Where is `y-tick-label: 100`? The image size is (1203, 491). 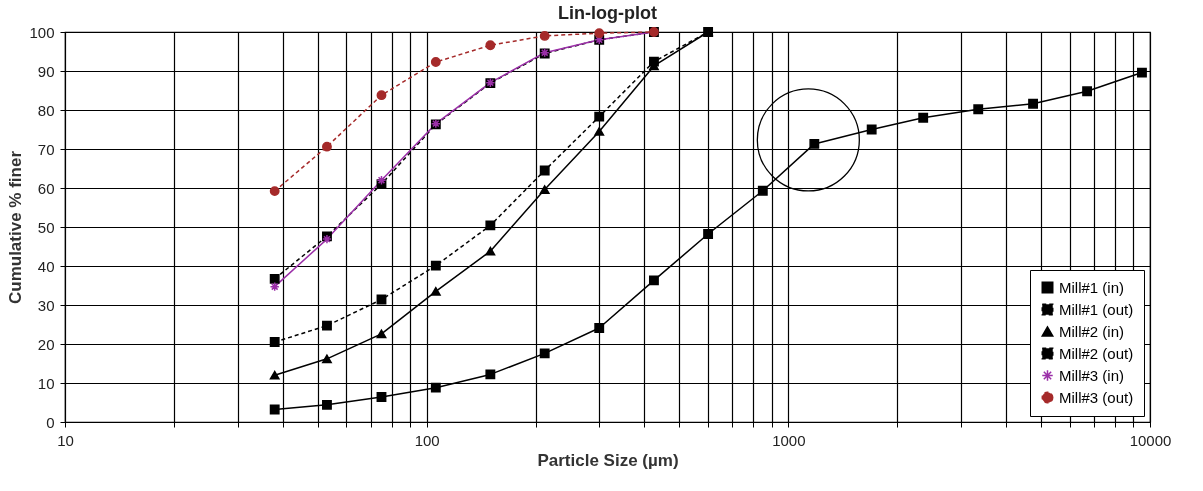 y-tick-label: 100 is located at coordinates (42, 32).